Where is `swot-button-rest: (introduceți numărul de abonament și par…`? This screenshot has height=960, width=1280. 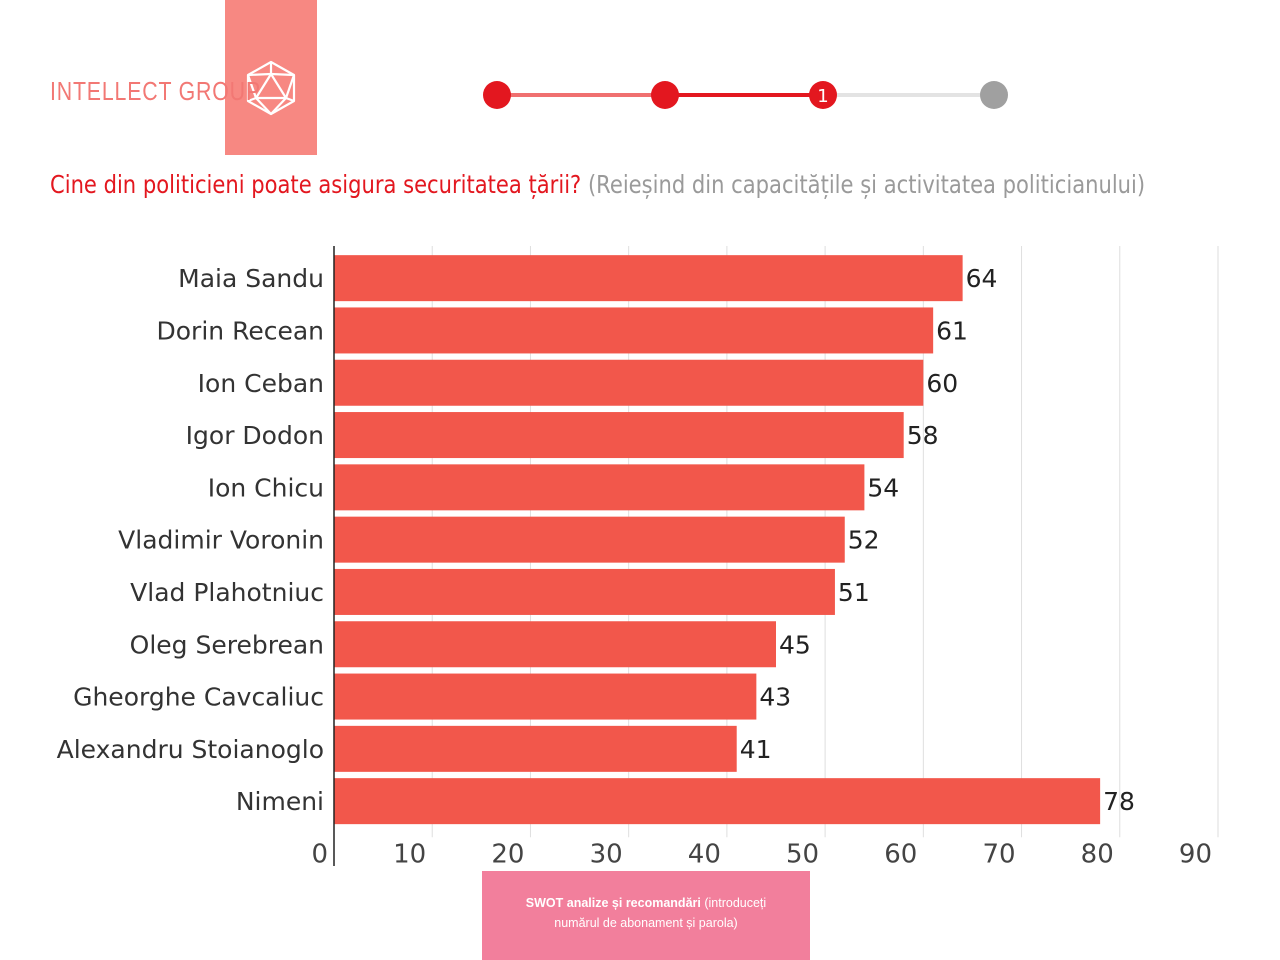 swot-button-rest: (introduceți numărul de abonament și par… is located at coordinates (660, 913).